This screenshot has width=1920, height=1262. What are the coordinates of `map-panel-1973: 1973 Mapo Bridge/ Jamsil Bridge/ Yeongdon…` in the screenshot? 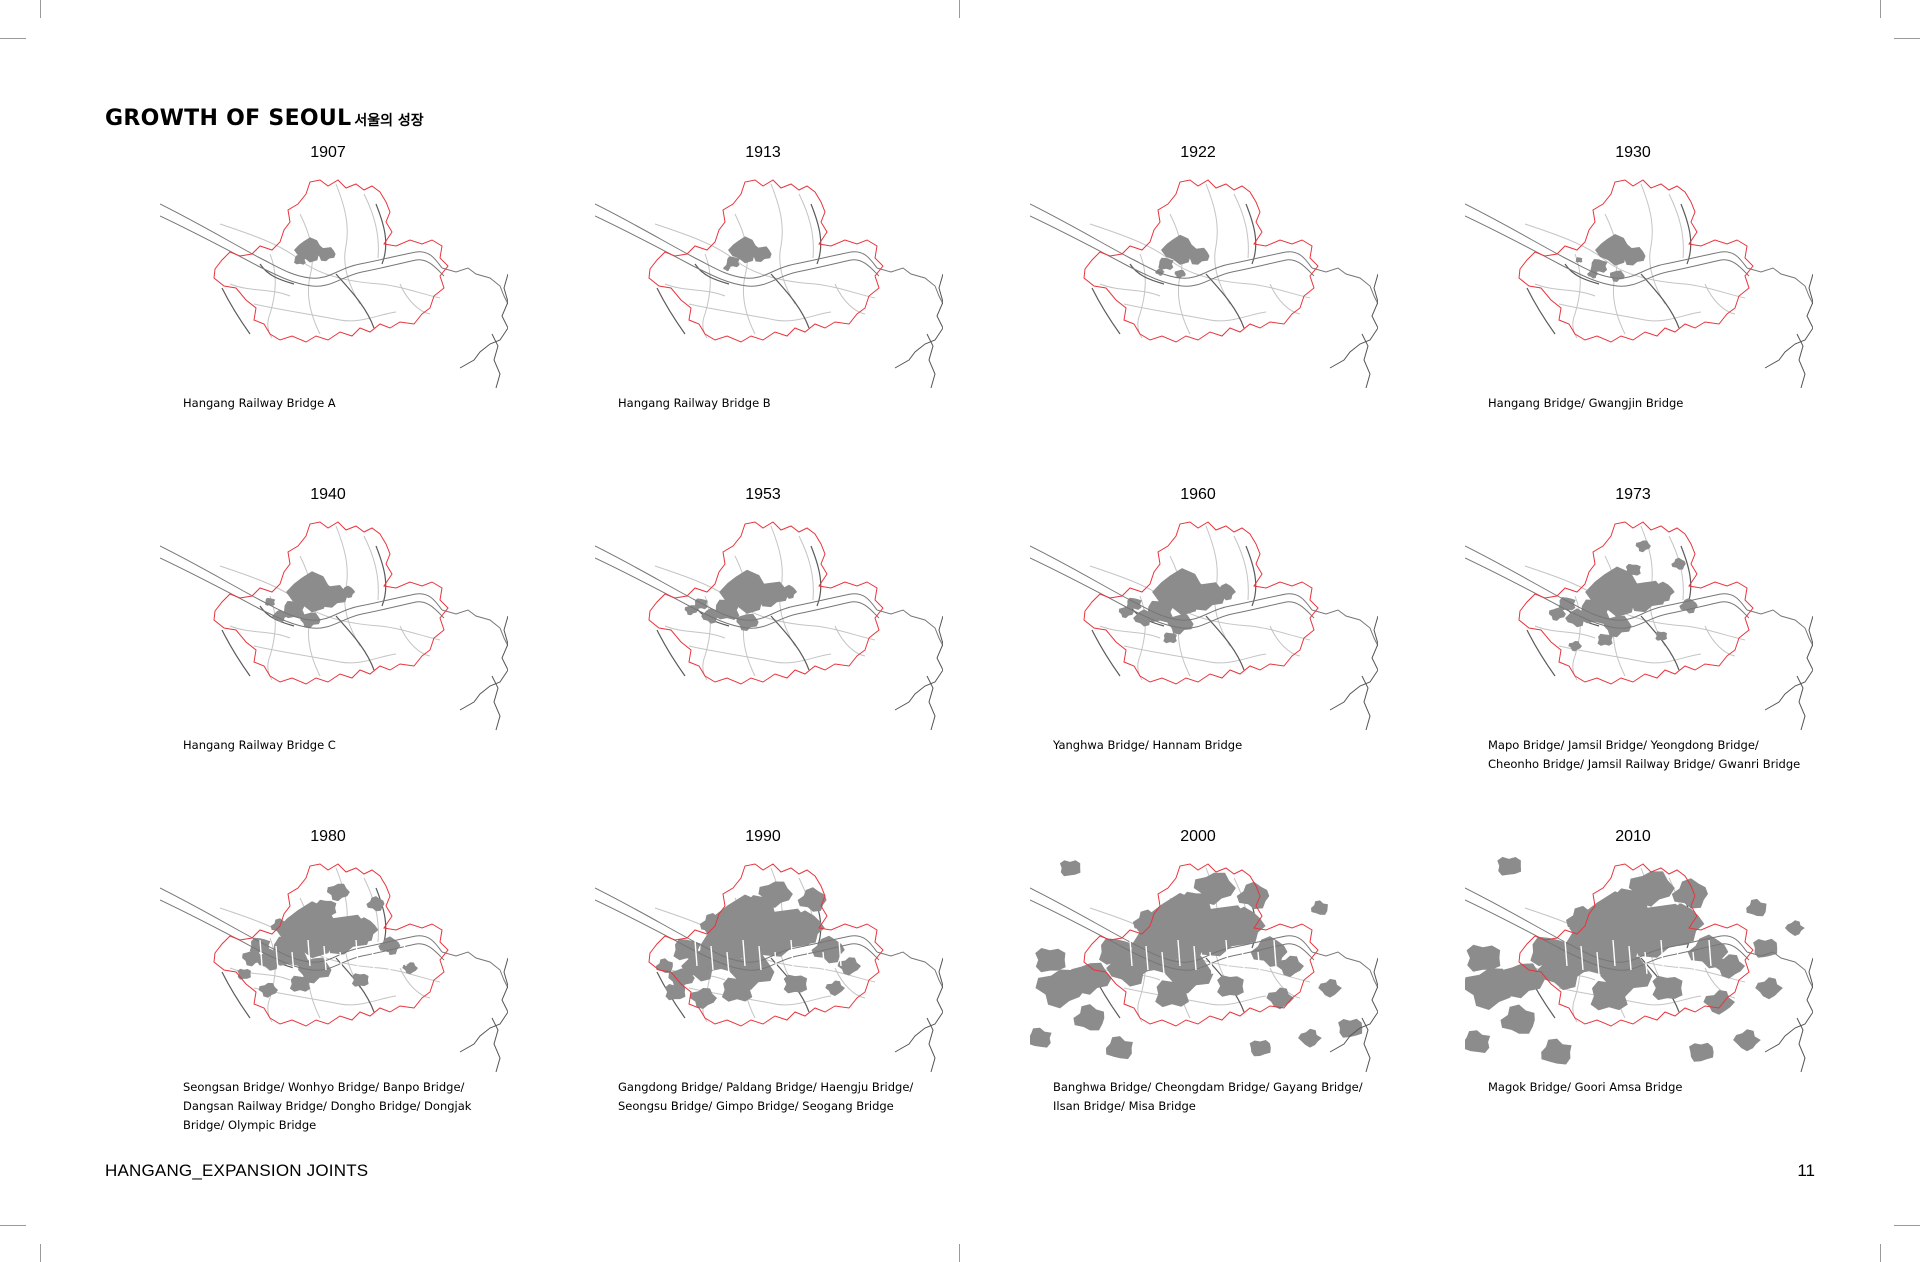 It's located at (1633, 656).